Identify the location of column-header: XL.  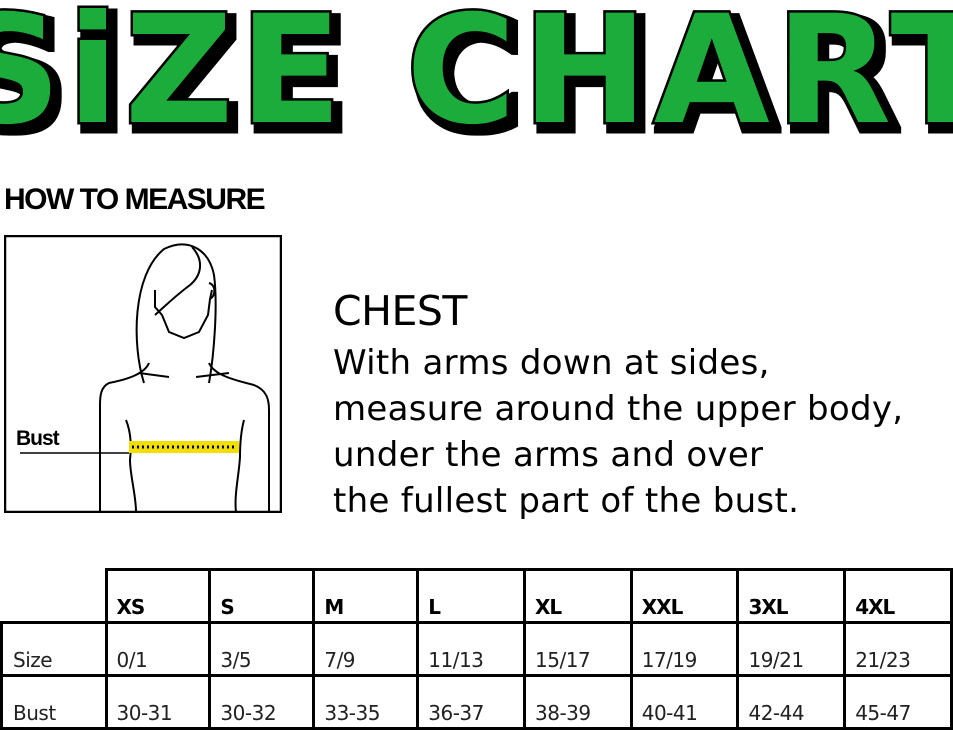
(578, 596).